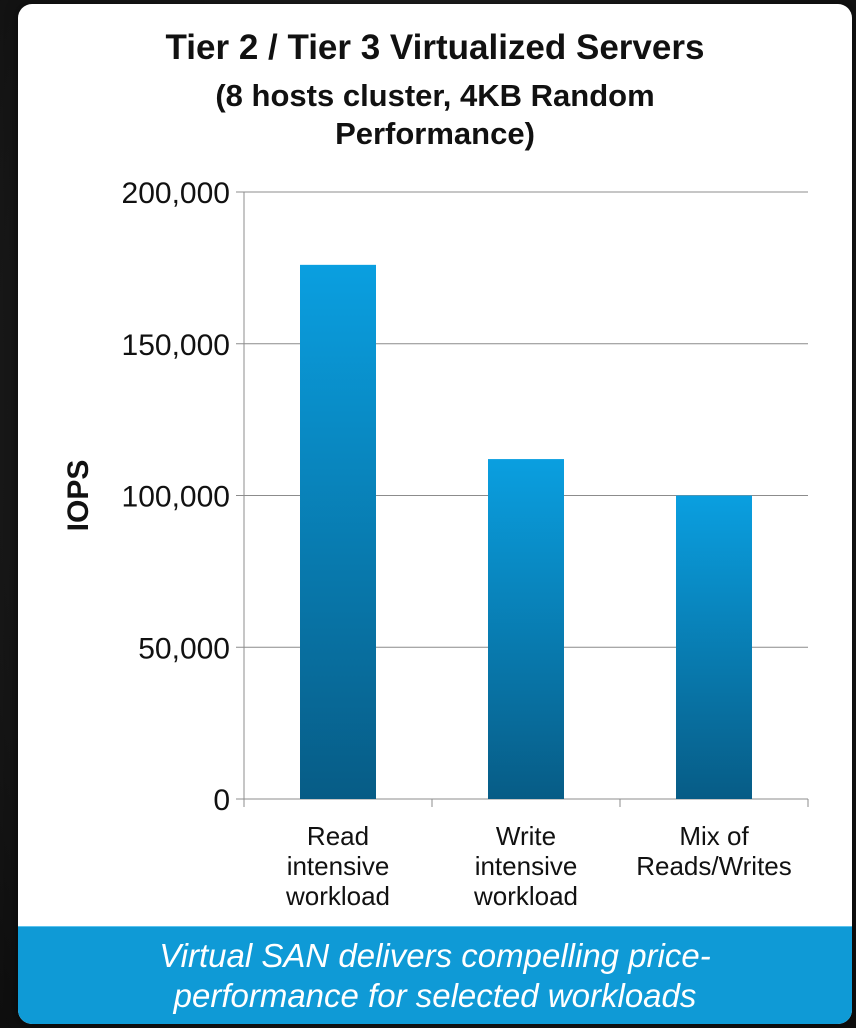 The width and height of the screenshot is (856, 1028). What do you see at coordinates (221, 800) in the screenshot?
I see `y-tick-label: 0` at bounding box center [221, 800].